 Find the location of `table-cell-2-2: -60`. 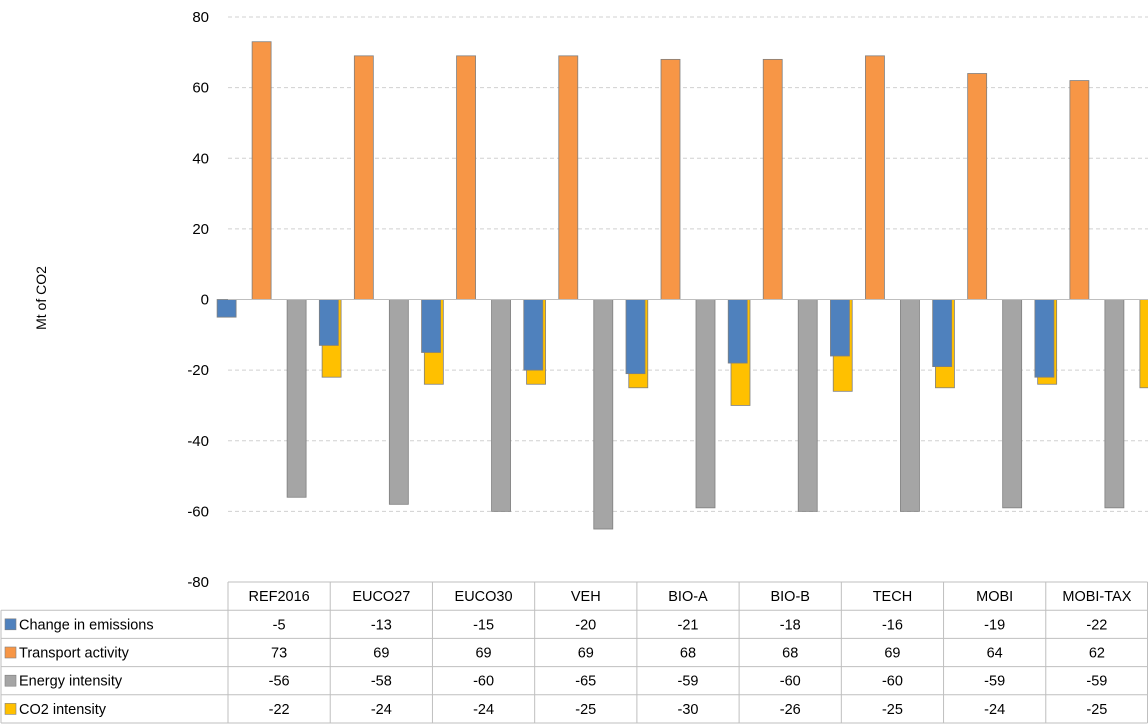

table-cell-2-2: -60 is located at coordinates (483, 682).